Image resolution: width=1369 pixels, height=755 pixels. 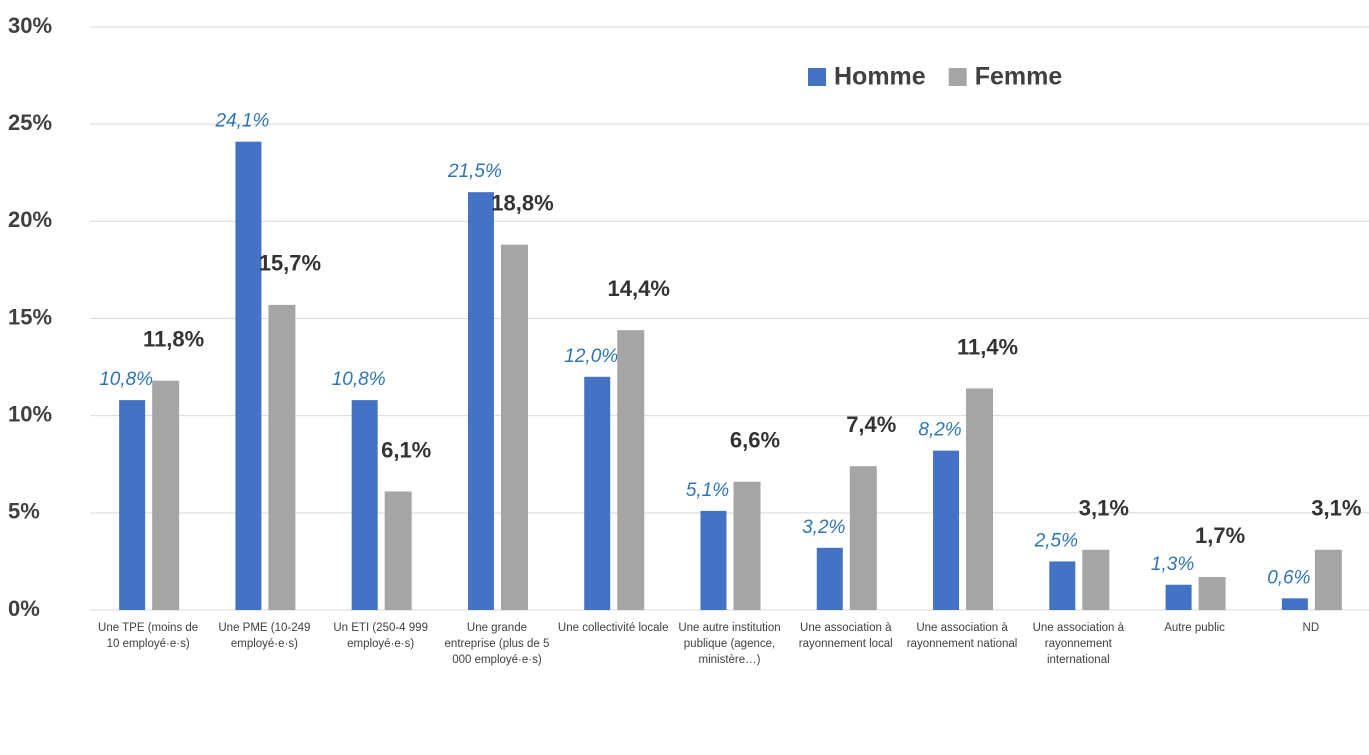 I want to click on x-tick-label: Une association à rayonnement local, so click(x=845, y=636).